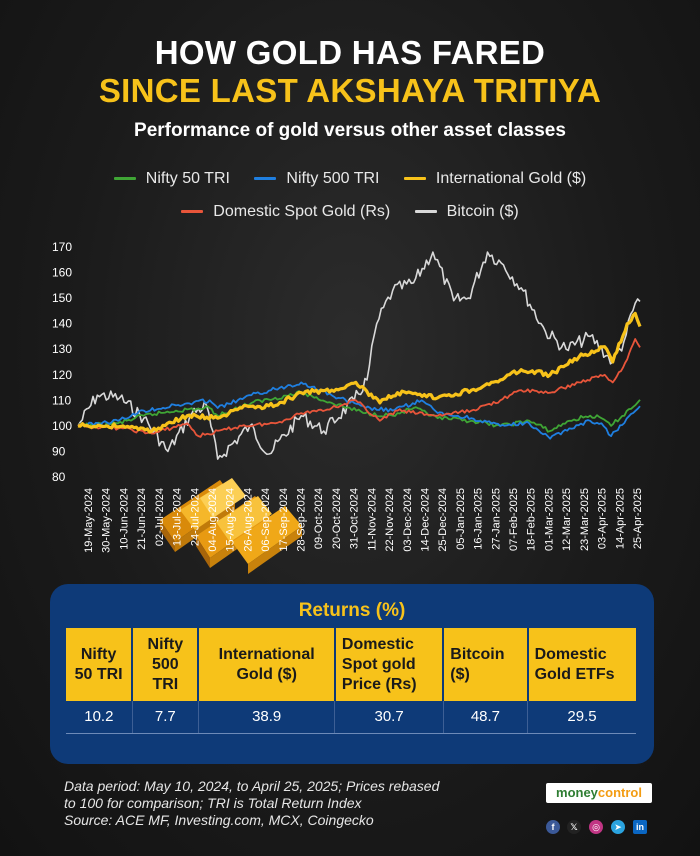 The width and height of the screenshot is (700, 856). What do you see at coordinates (479, 519) in the screenshot?
I see `x-tick-label: 16-Jan-2025` at bounding box center [479, 519].